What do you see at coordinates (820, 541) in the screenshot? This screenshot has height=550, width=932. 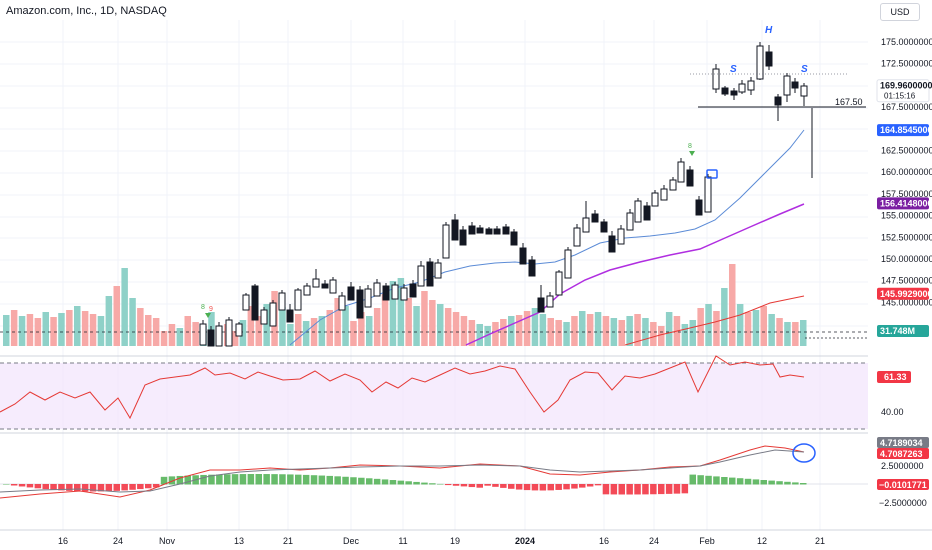 I see `time-tick-label: 21` at bounding box center [820, 541].